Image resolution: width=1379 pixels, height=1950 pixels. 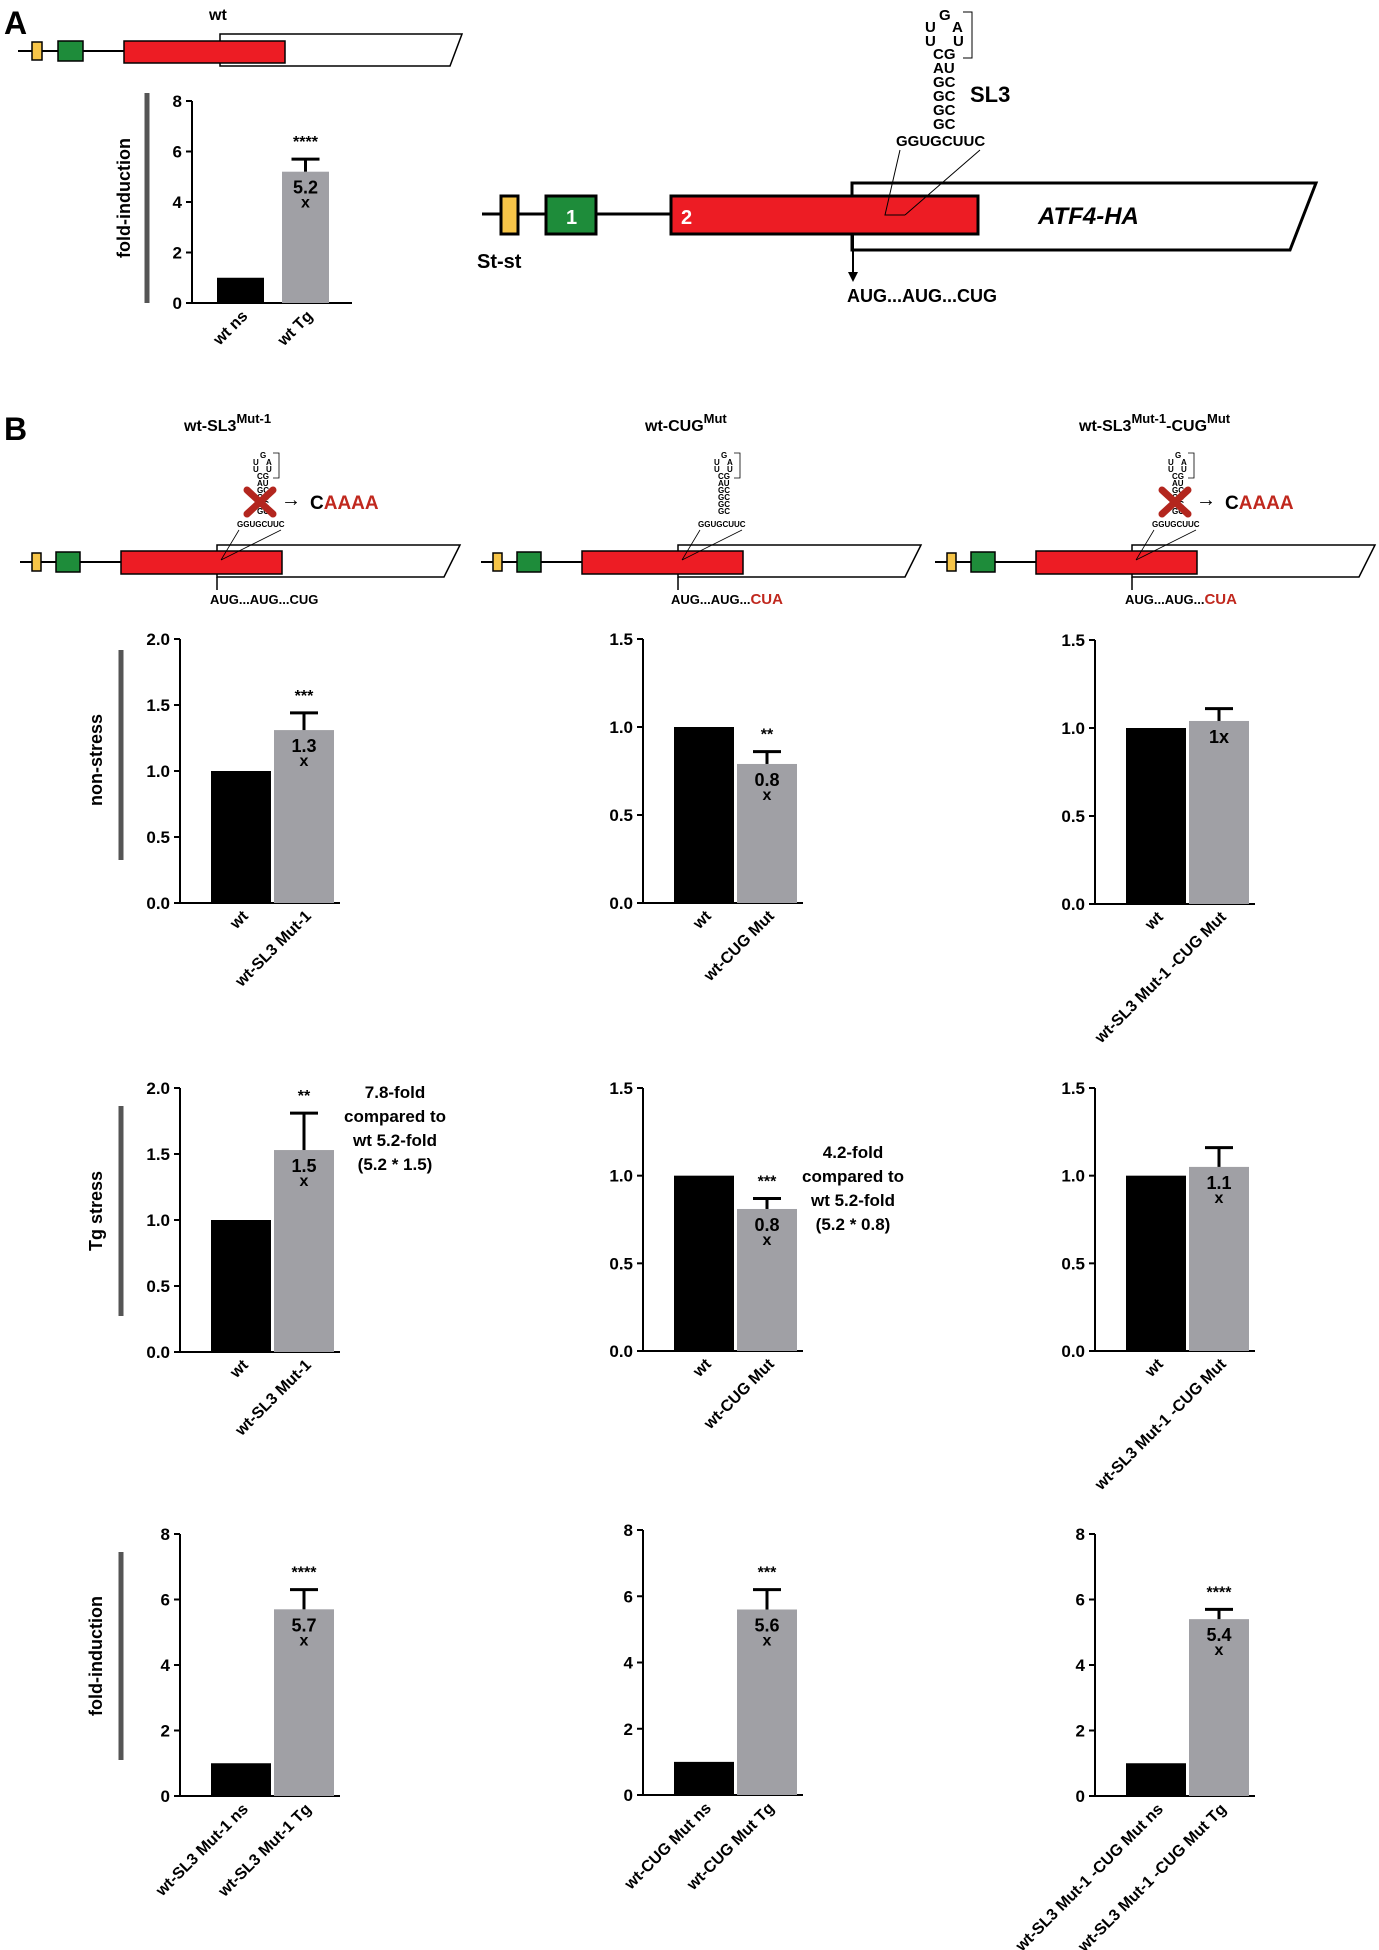 What do you see at coordinates (766, 1626) in the screenshot?
I see `fold-label: 5.6` at bounding box center [766, 1626].